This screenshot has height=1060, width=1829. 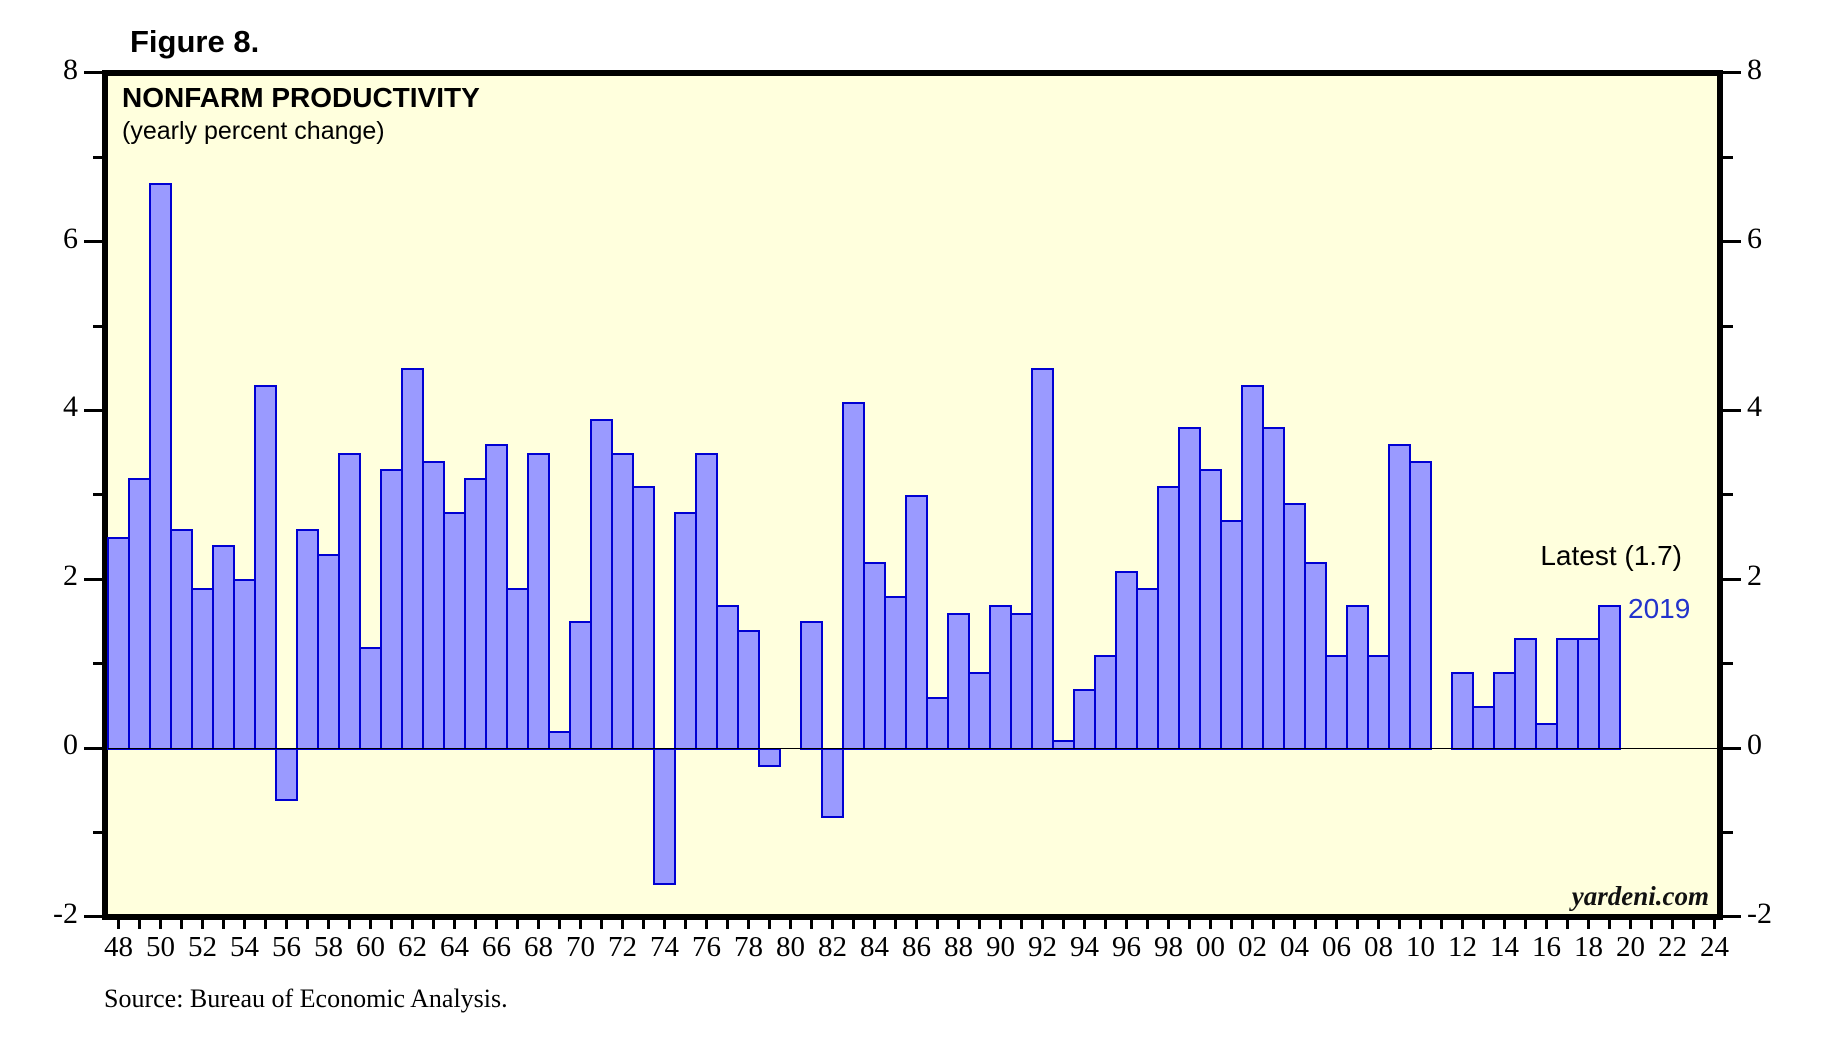 I want to click on x-axis-label-94: 94, so click(x=1084, y=947).